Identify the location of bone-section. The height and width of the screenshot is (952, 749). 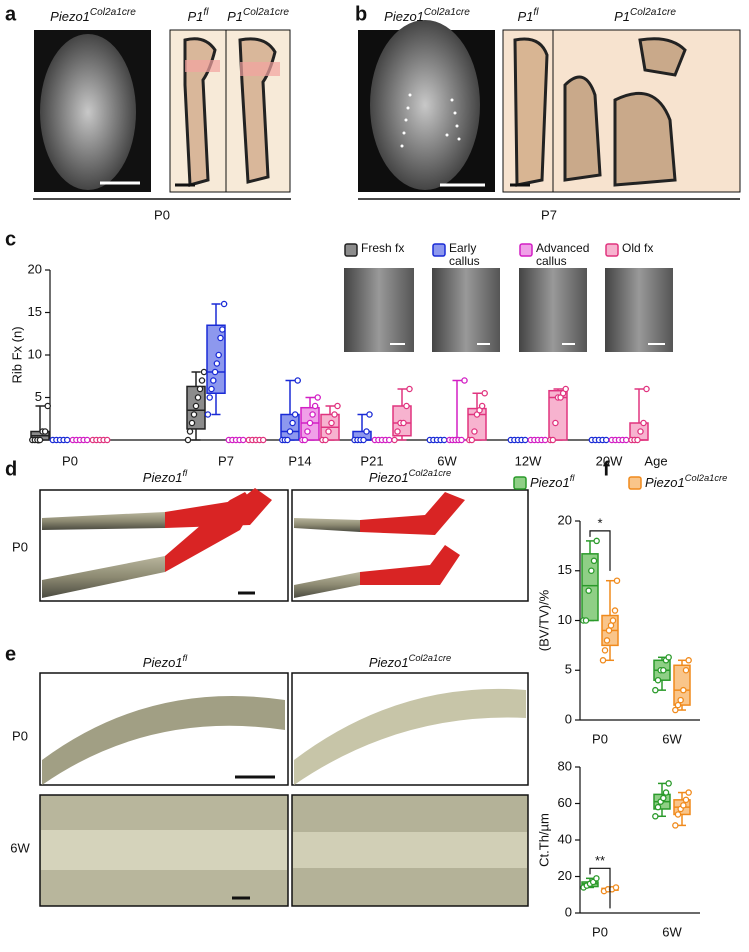
(582, 128).